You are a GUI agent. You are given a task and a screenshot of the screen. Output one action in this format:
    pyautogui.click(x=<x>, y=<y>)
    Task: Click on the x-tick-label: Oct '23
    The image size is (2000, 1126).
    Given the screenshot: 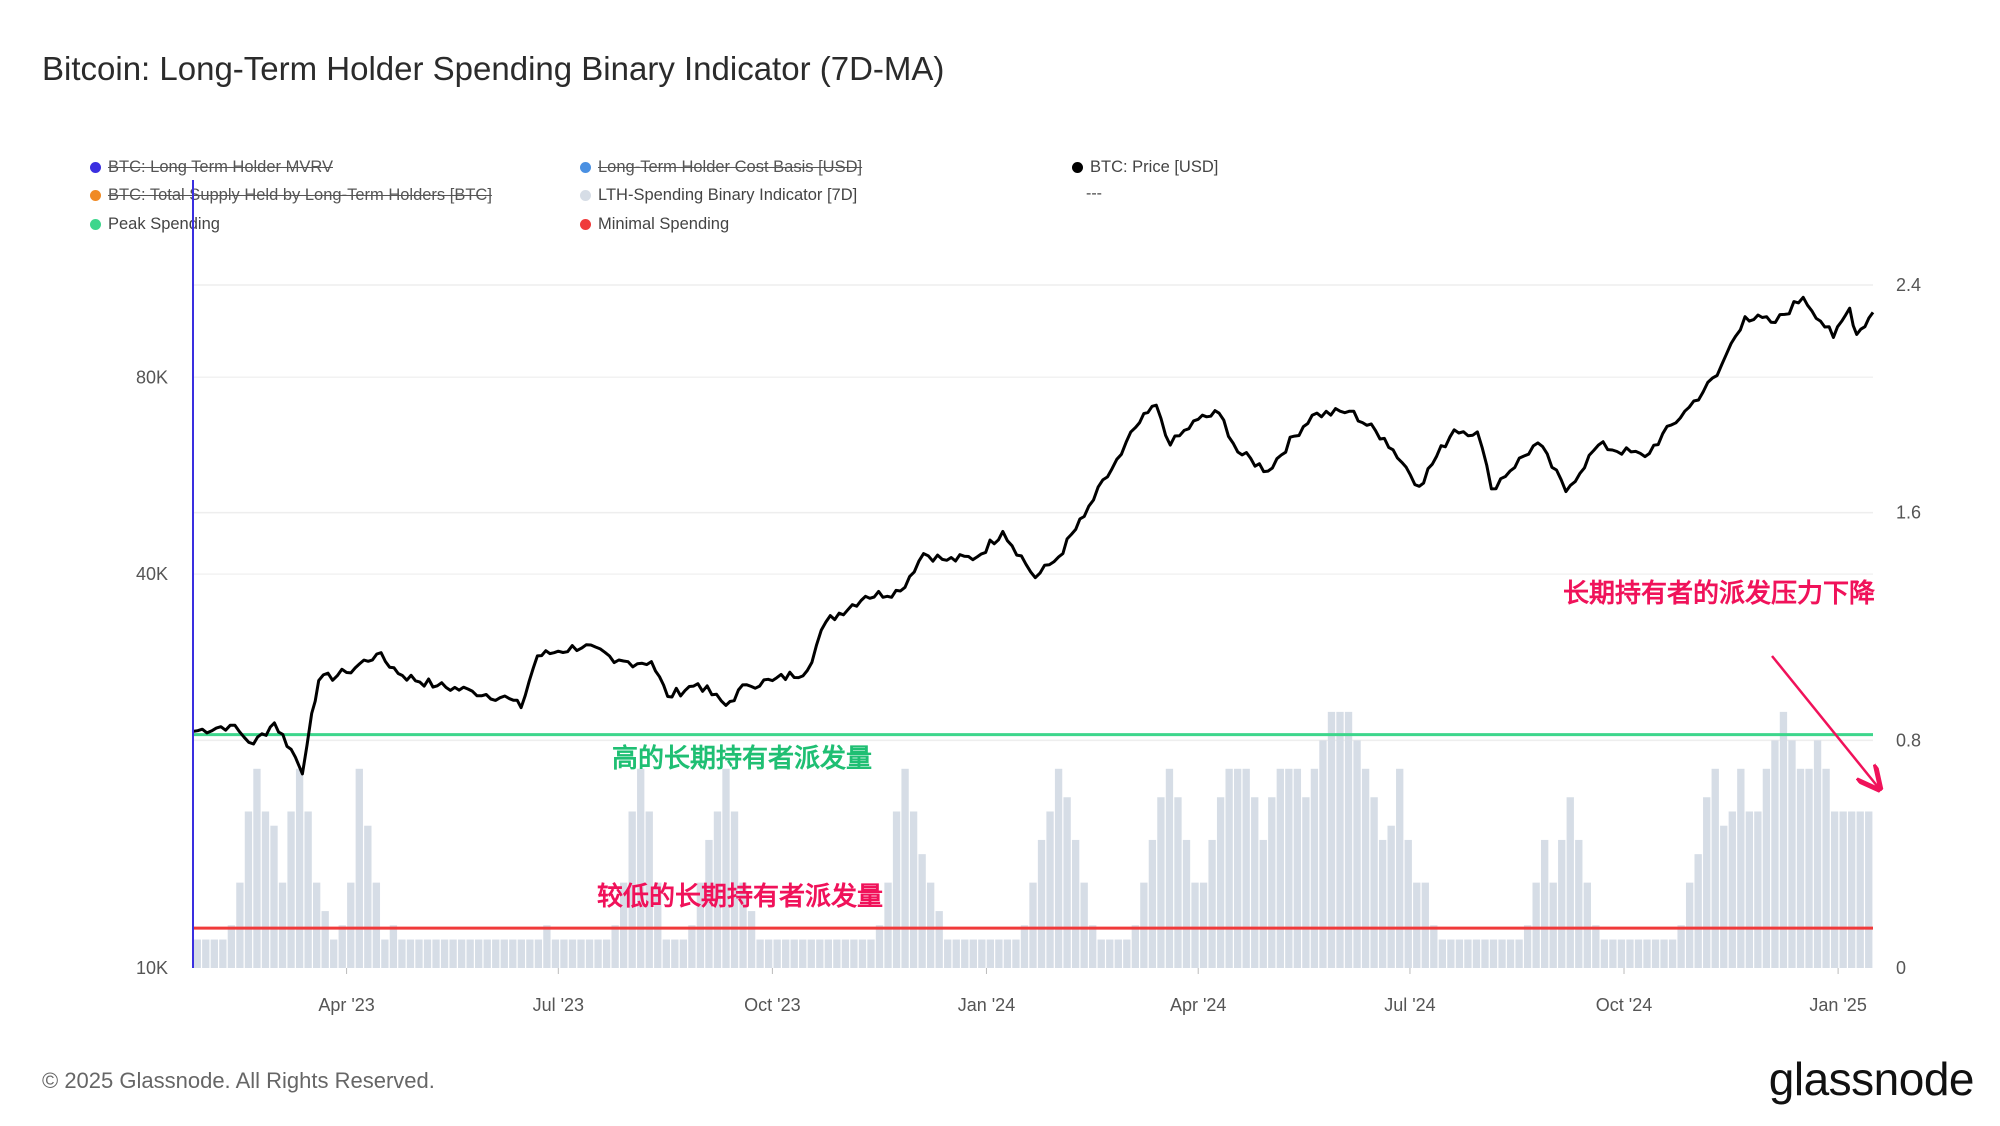 What is the action you would take?
    pyautogui.click(x=772, y=1005)
    